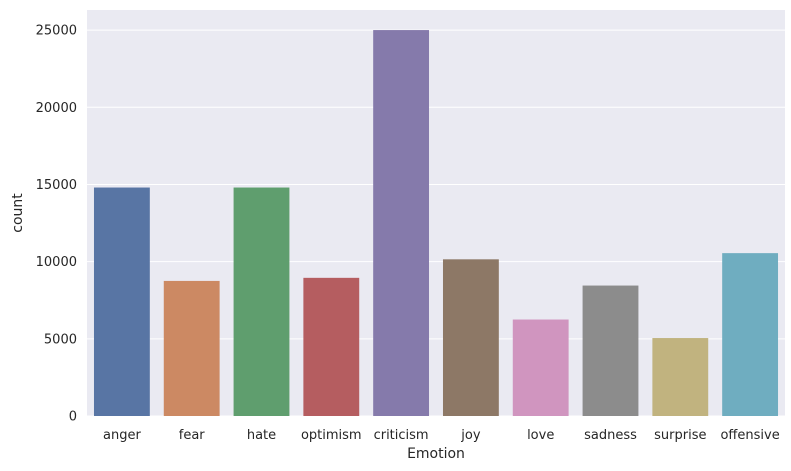 The image size is (791, 471). Describe the element at coordinates (18, 213) in the screenshot. I see `y-axis-label: count` at that location.